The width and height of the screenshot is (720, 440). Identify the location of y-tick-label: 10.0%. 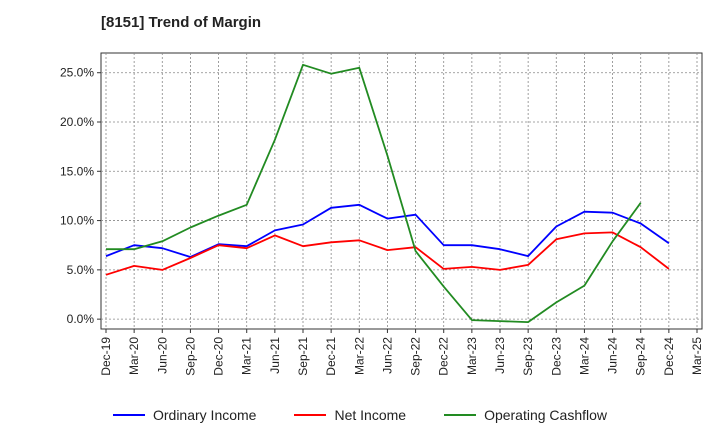
(77, 221).